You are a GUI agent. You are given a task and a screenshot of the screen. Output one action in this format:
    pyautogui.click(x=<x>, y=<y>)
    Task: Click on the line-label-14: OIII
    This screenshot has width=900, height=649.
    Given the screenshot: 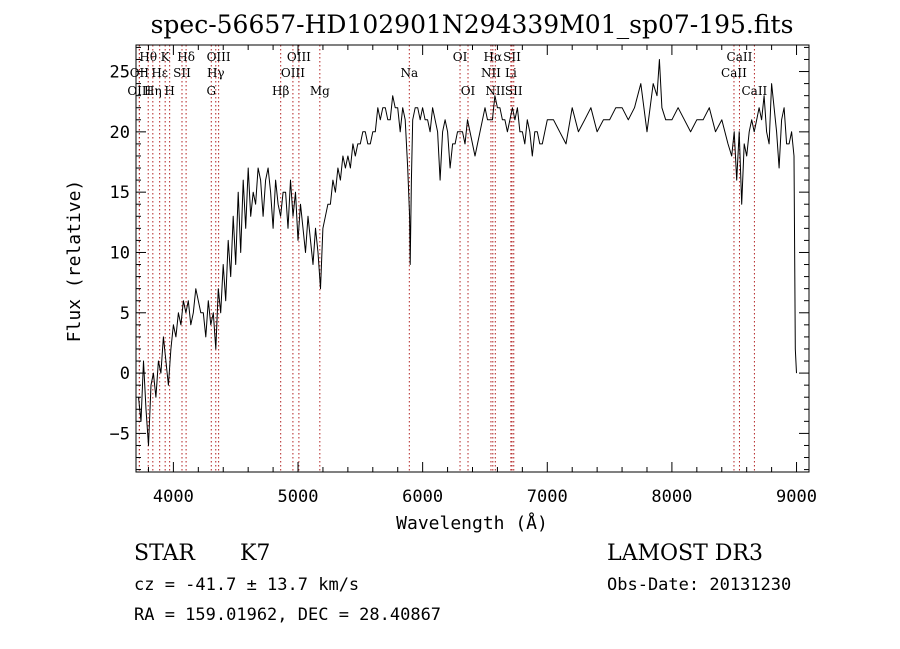 What is the action you would take?
    pyautogui.click(x=293, y=73)
    